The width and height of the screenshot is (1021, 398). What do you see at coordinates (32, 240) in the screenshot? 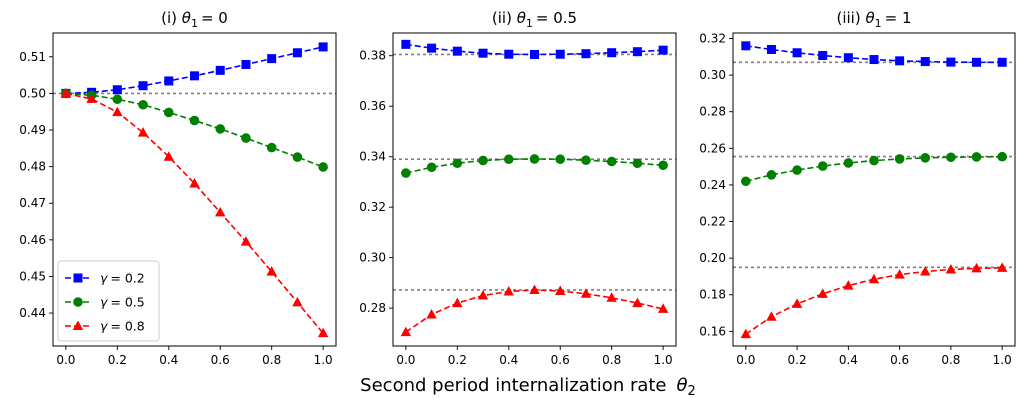
I see `y-tick-label: 0.46` at bounding box center [32, 240].